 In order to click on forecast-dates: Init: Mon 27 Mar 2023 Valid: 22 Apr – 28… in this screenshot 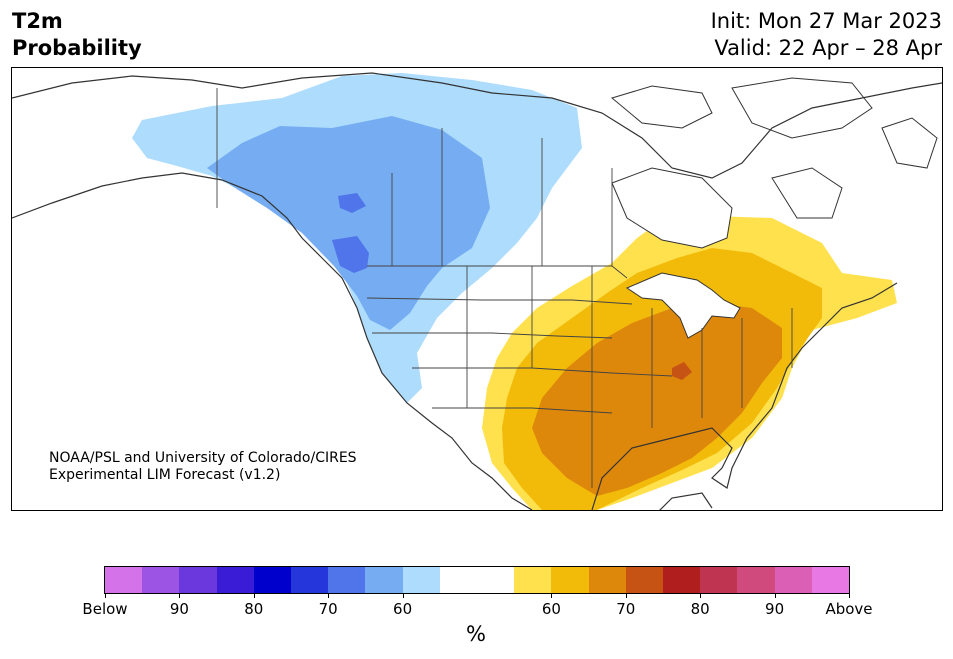, I will do `click(826, 35)`.